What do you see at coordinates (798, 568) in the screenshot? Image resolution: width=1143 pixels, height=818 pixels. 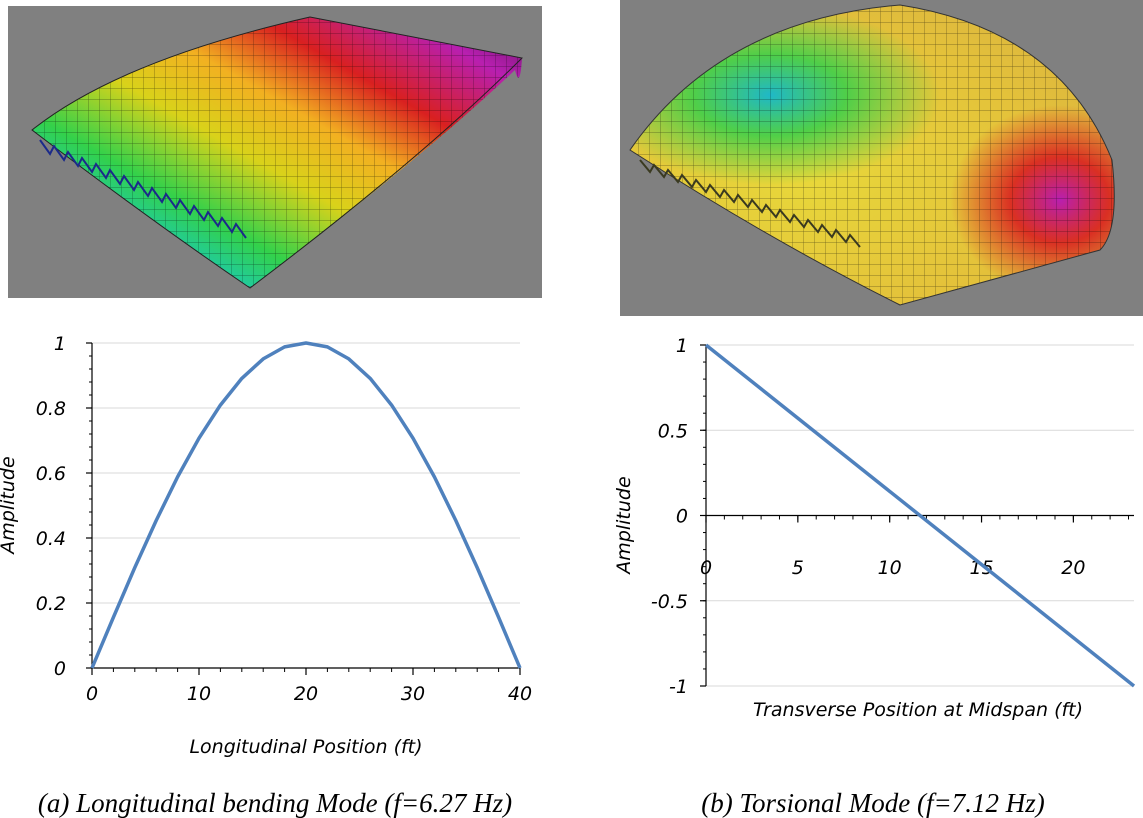 I see `x-tick-label: 5` at bounding box center [798, 568].